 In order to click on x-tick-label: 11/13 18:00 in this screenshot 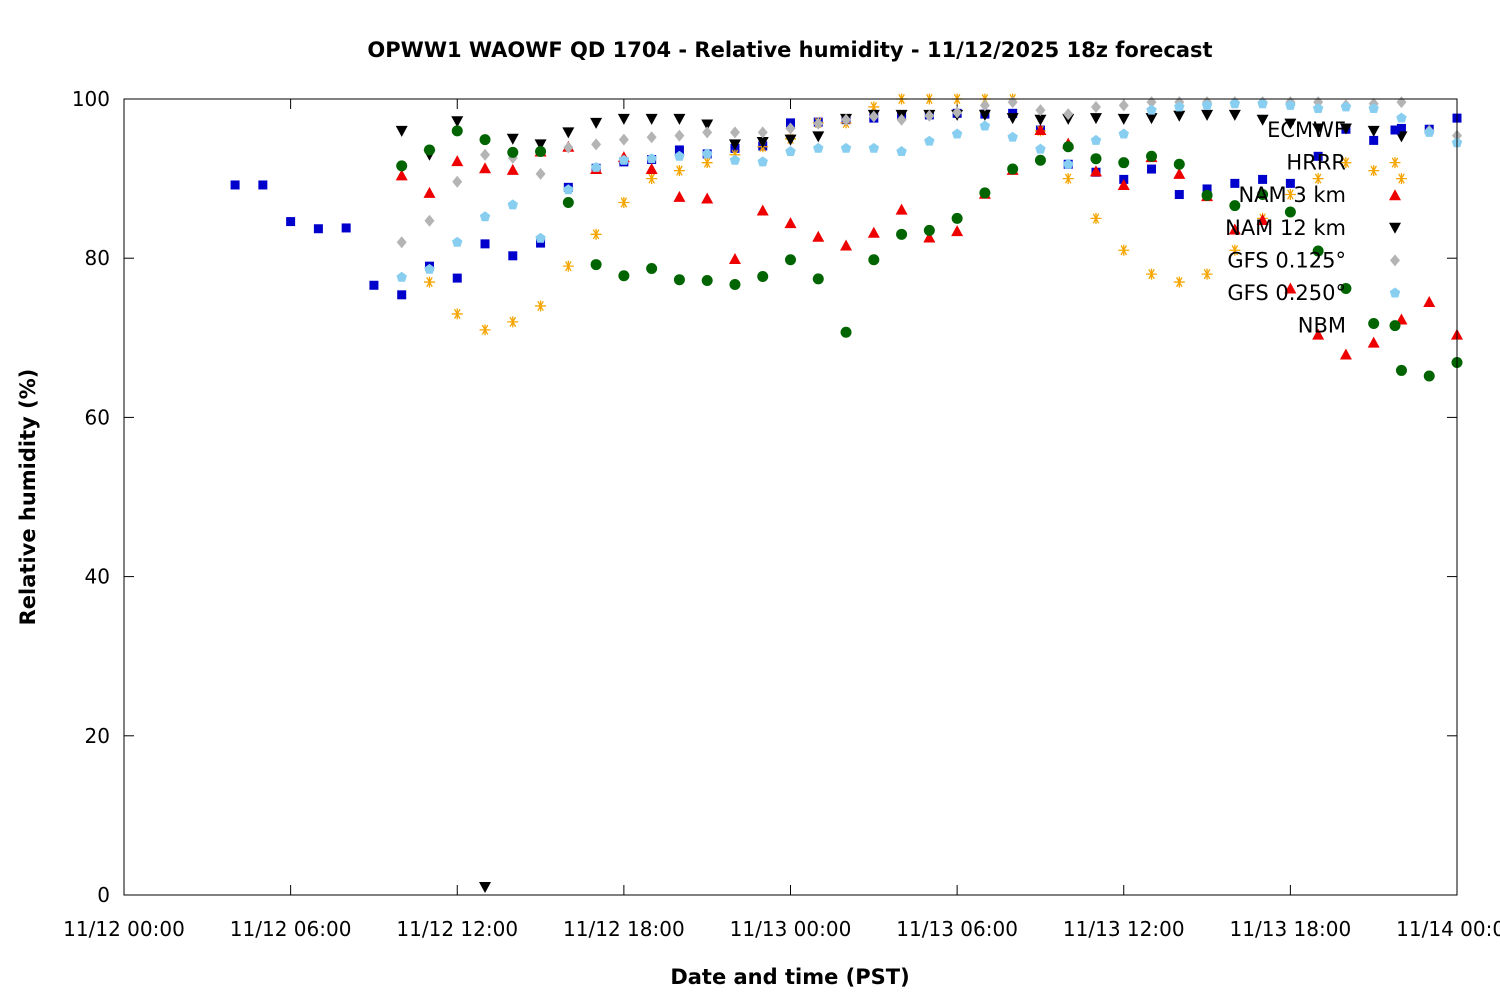, I will do `click(1291, 929)`.